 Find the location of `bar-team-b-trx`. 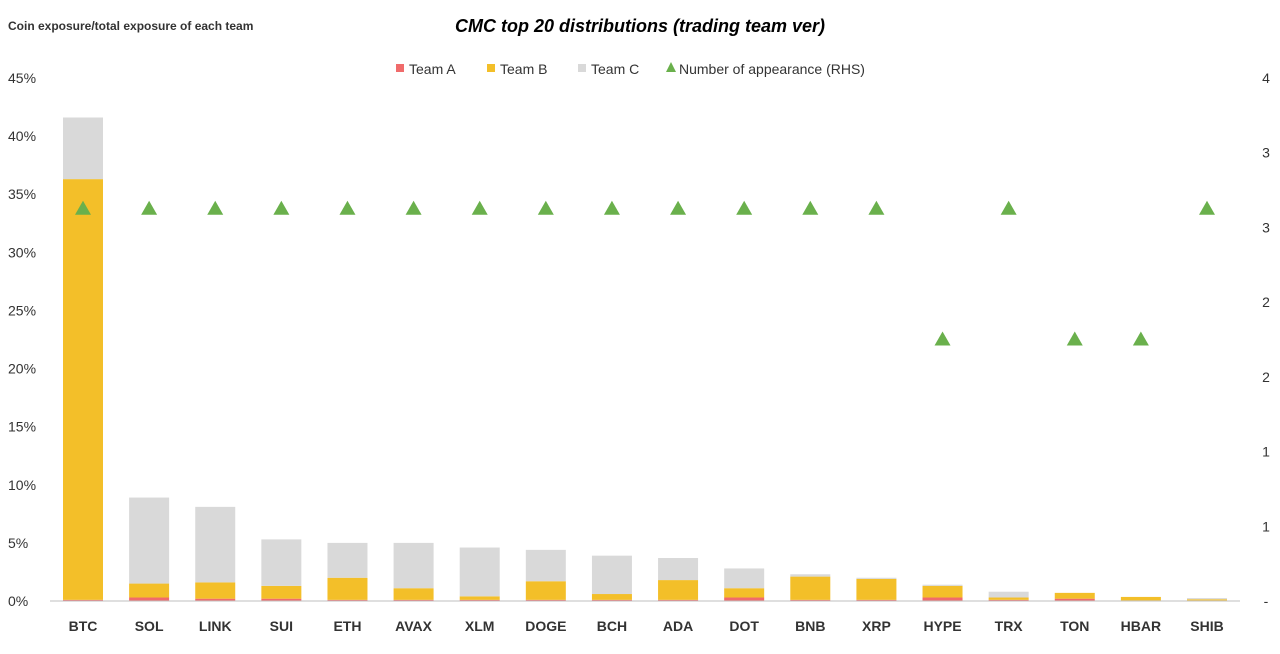

bar-team-b-trx is located at coordinates (1008, 598).